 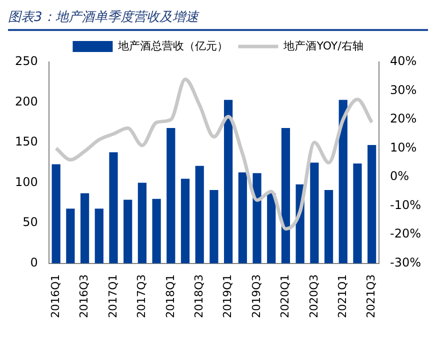 What do you see at coordinates (342, 296) in the screenshot?
I see `x-tick-label: 2021Q1` at bounding box center [342, 296].